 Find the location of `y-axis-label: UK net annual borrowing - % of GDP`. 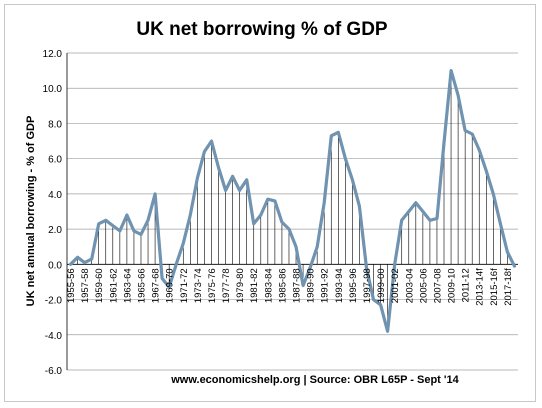

y-axis-label: UK net annual borrowing - % of GDP is located at coordinates (31, 211).